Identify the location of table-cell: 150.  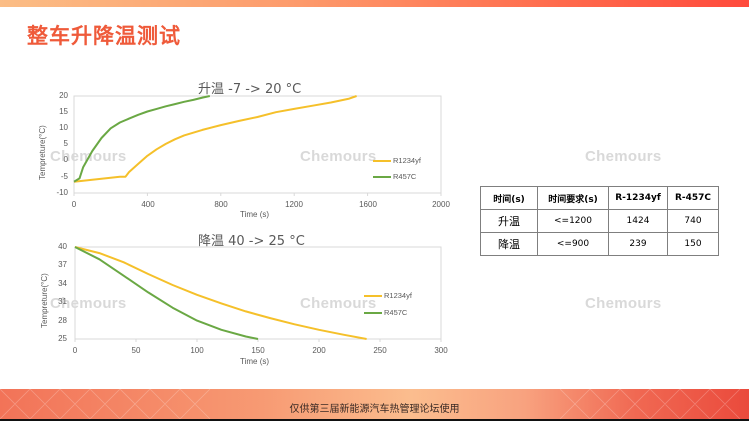
(693, 244).